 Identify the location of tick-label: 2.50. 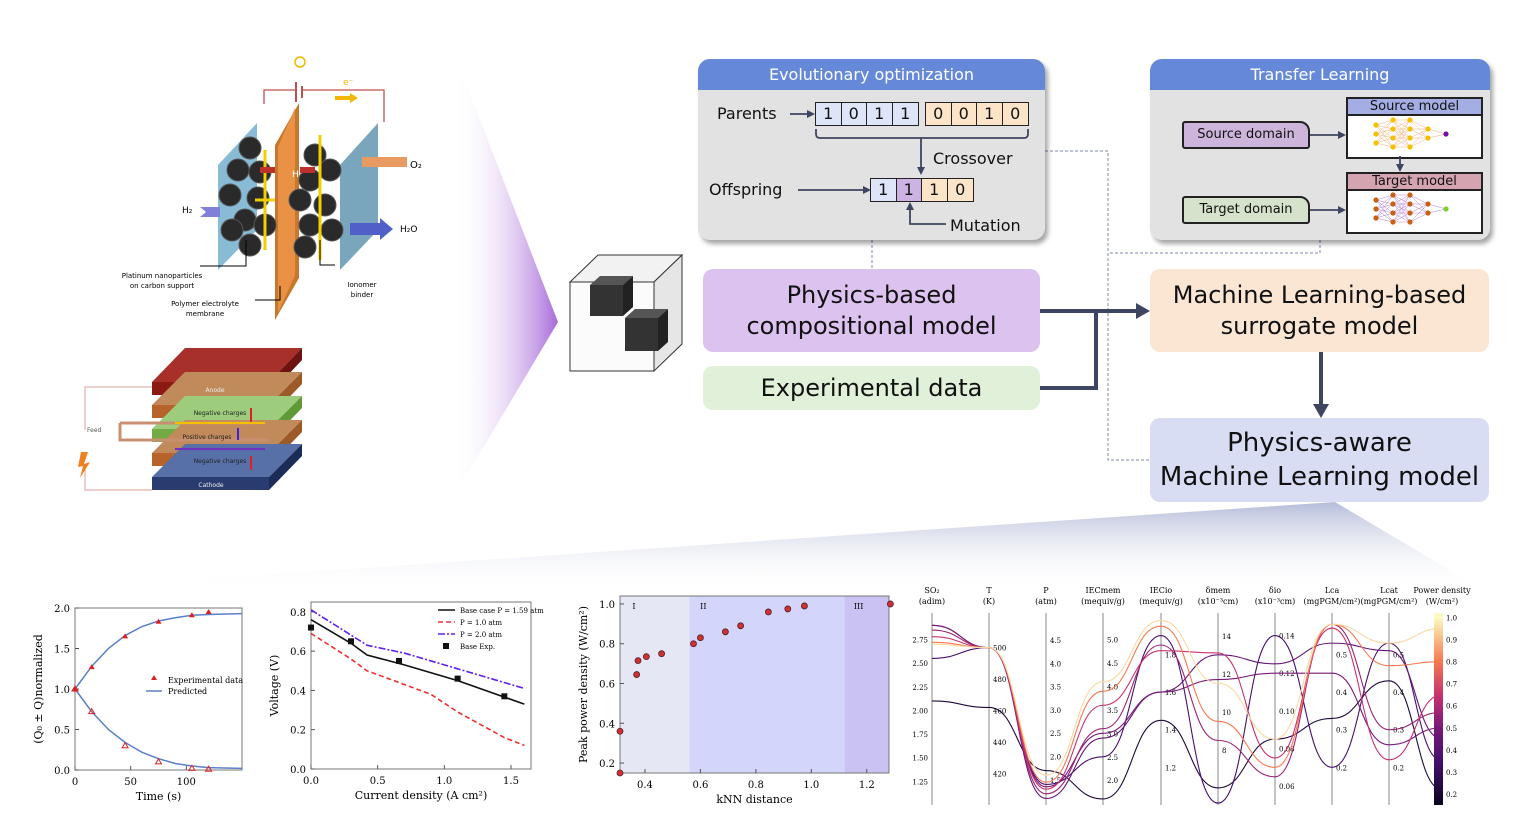
(920, 664).